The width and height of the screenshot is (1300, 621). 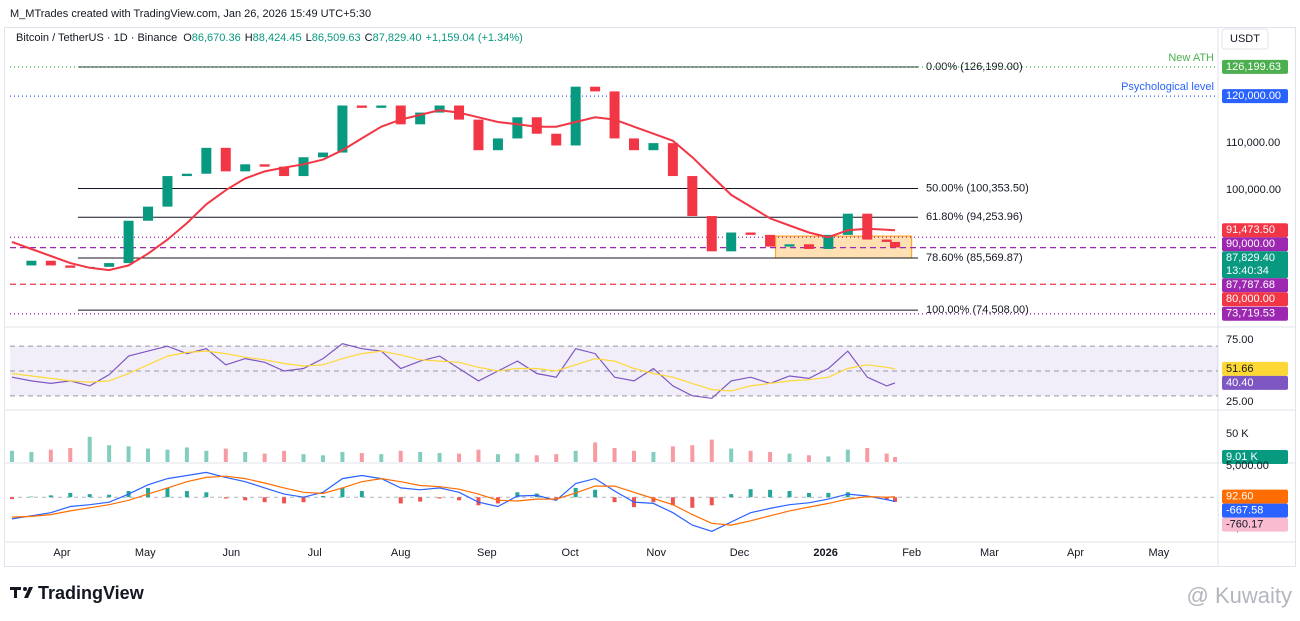 I want to click on y-tick-label: 50 K, so click(x=1237, y=434).